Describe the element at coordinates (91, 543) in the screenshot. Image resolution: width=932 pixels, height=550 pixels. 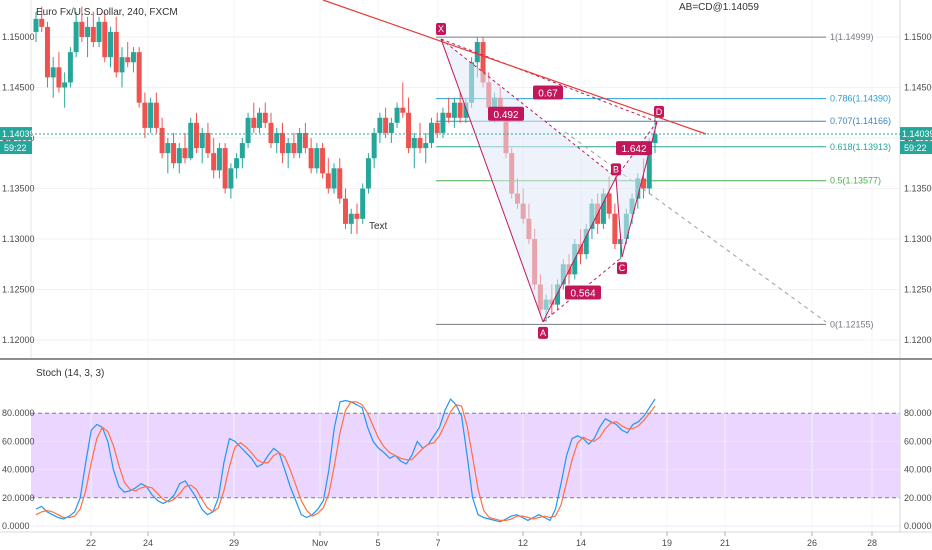
I see `time-tick-label: 22` at that location.